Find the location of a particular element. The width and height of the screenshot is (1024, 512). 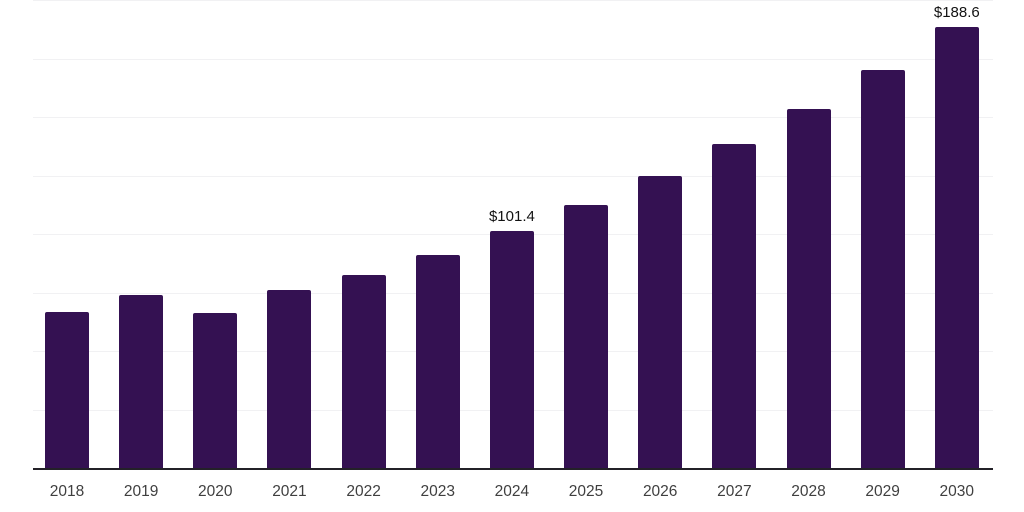

x-tick-label-2019: 2019 is located at coordinates (141, 491).